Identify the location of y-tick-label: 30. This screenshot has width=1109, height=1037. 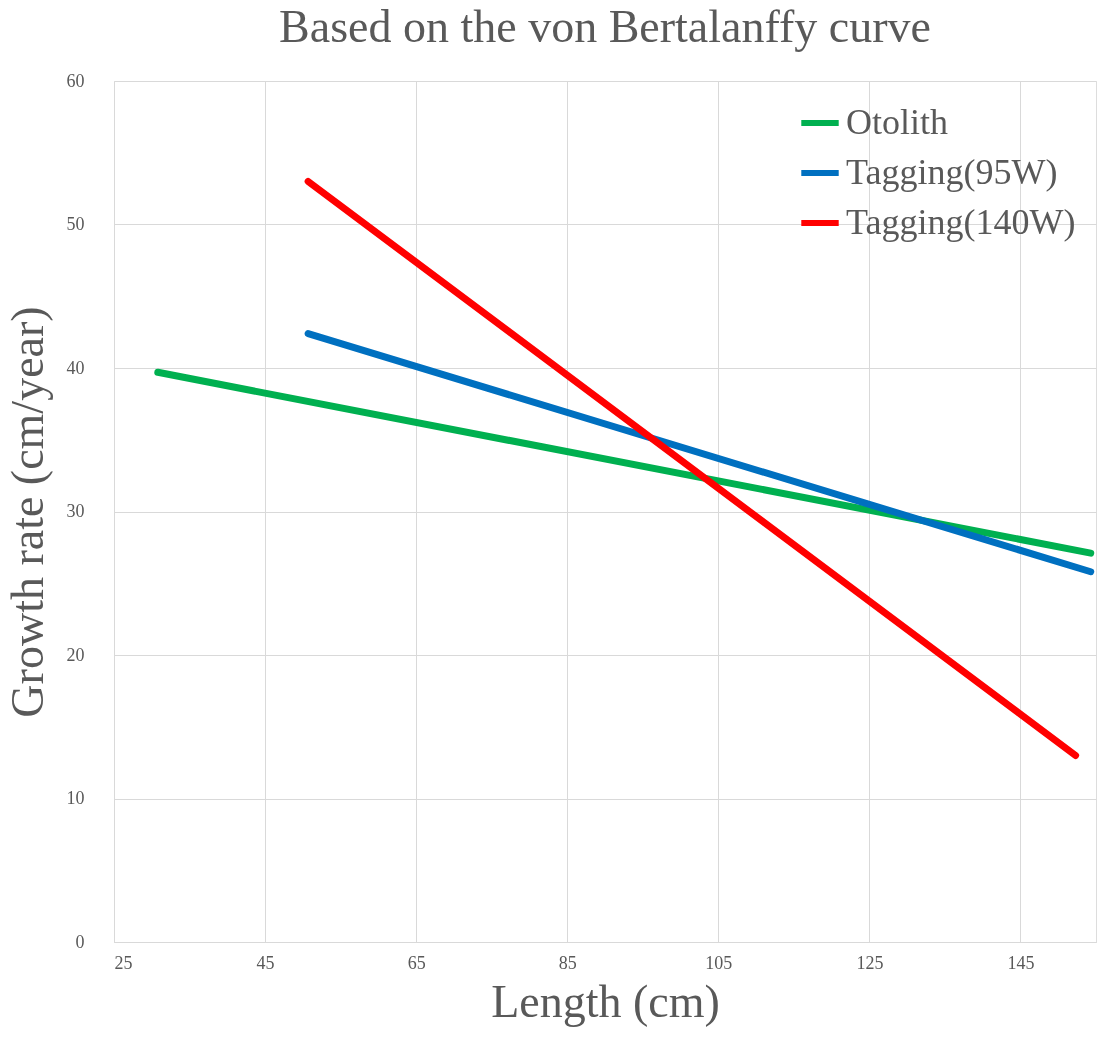
(75, 511).